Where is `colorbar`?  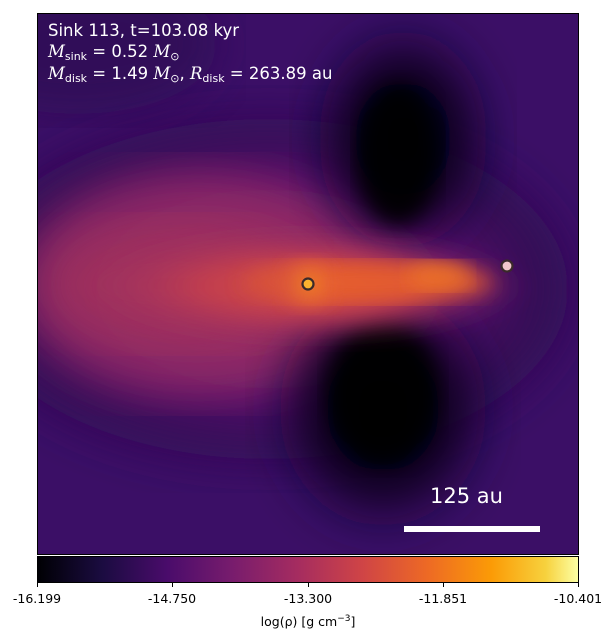
colorbar is located at coordinates (308, 569).